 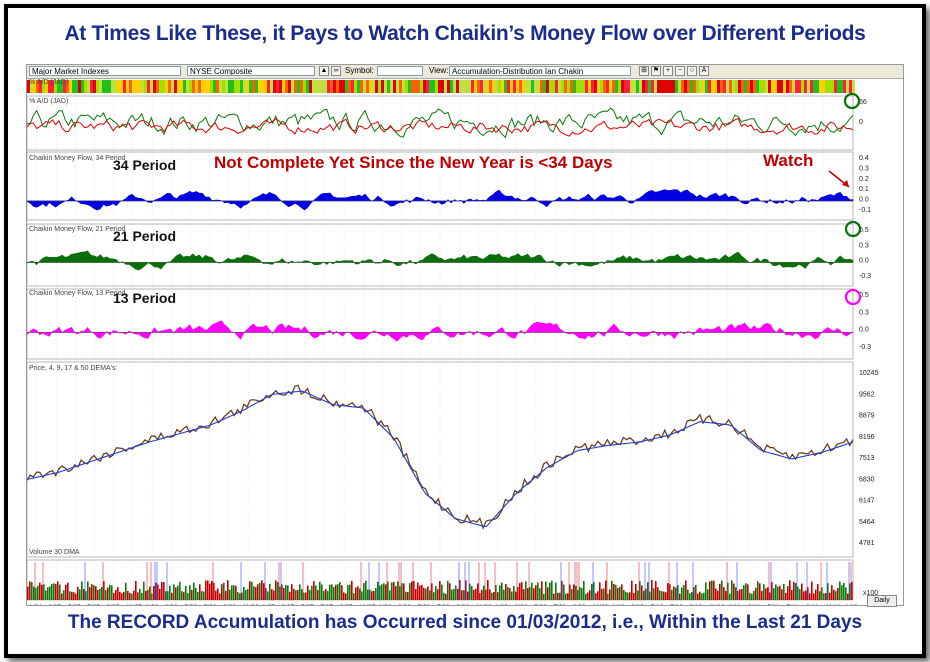 What do you see at coordinates (864, 312) in the screenshot?
I see `cmf13-axis-tick: 0.3` at bounding box center [864, 312].